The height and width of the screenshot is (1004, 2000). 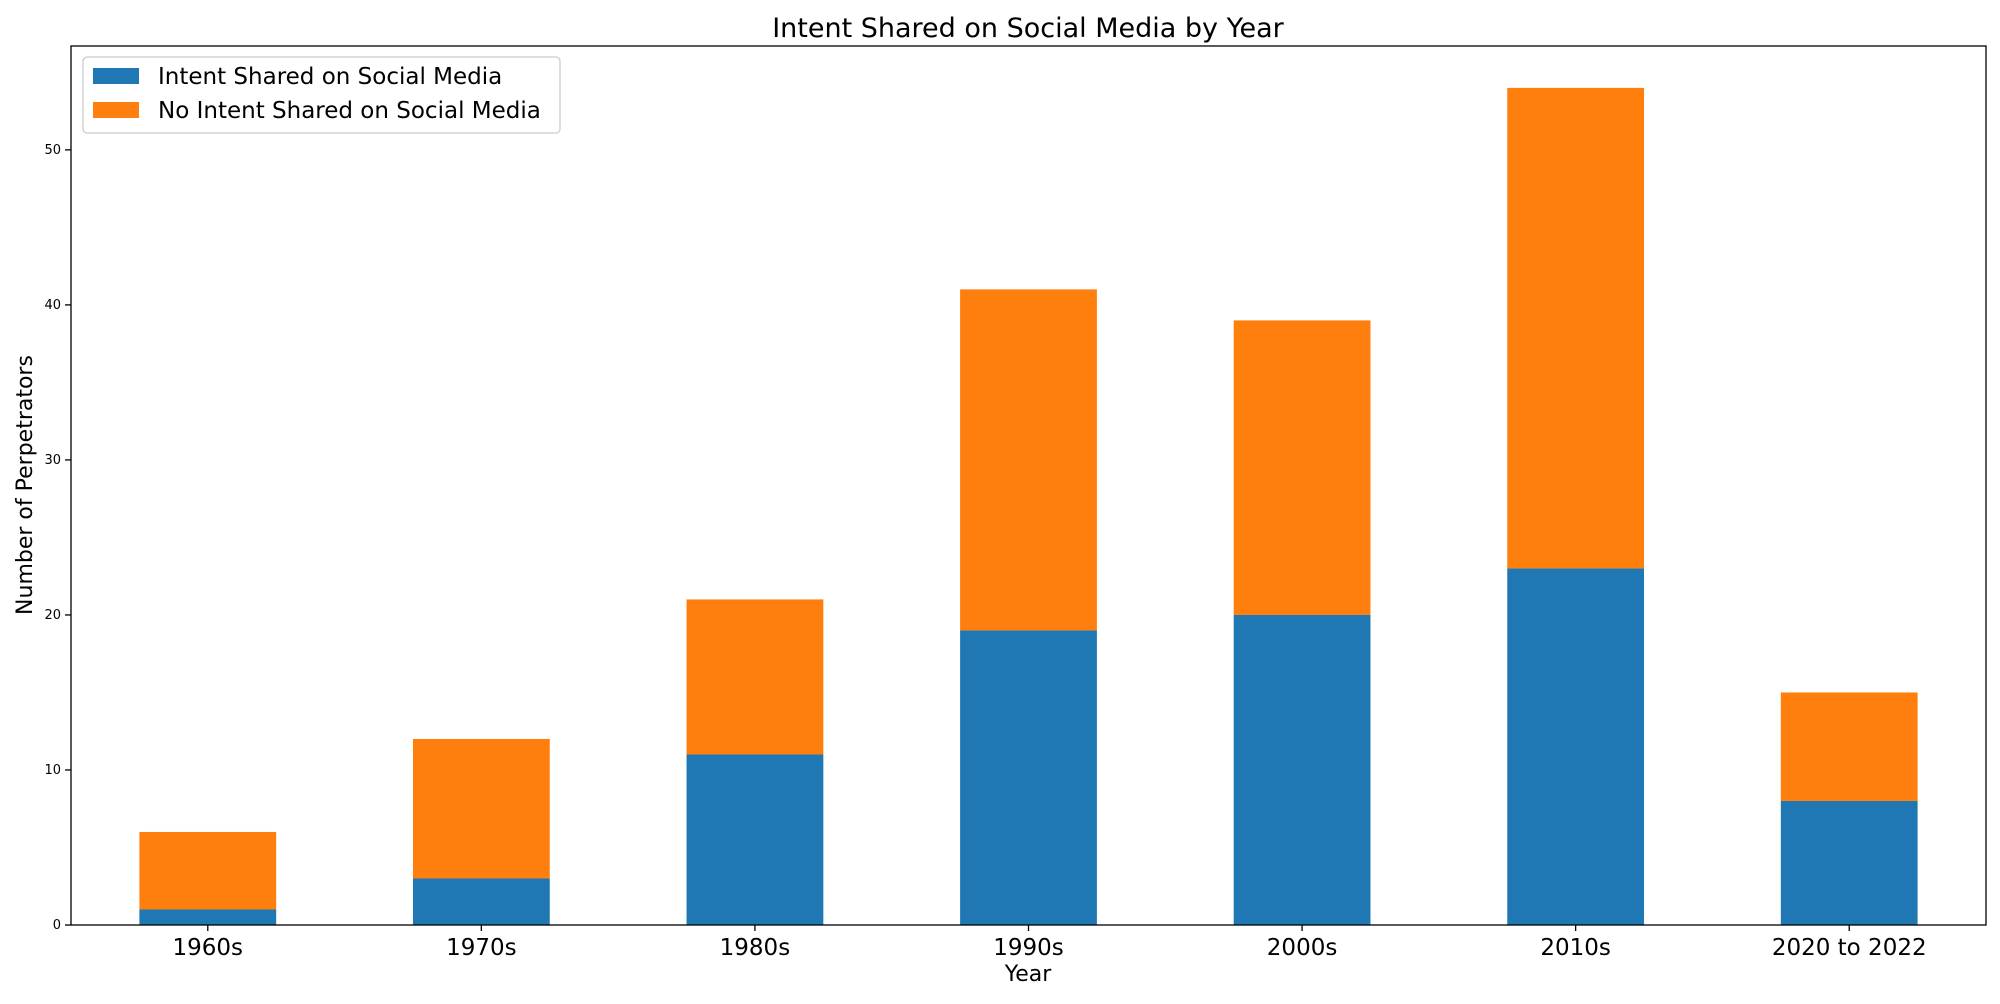 What do you see at coordinates (349, 111) in the screenshot?
I see `legend-label-no-intent: No Intent Shared on Social Media` at bounding box center [349, 111].